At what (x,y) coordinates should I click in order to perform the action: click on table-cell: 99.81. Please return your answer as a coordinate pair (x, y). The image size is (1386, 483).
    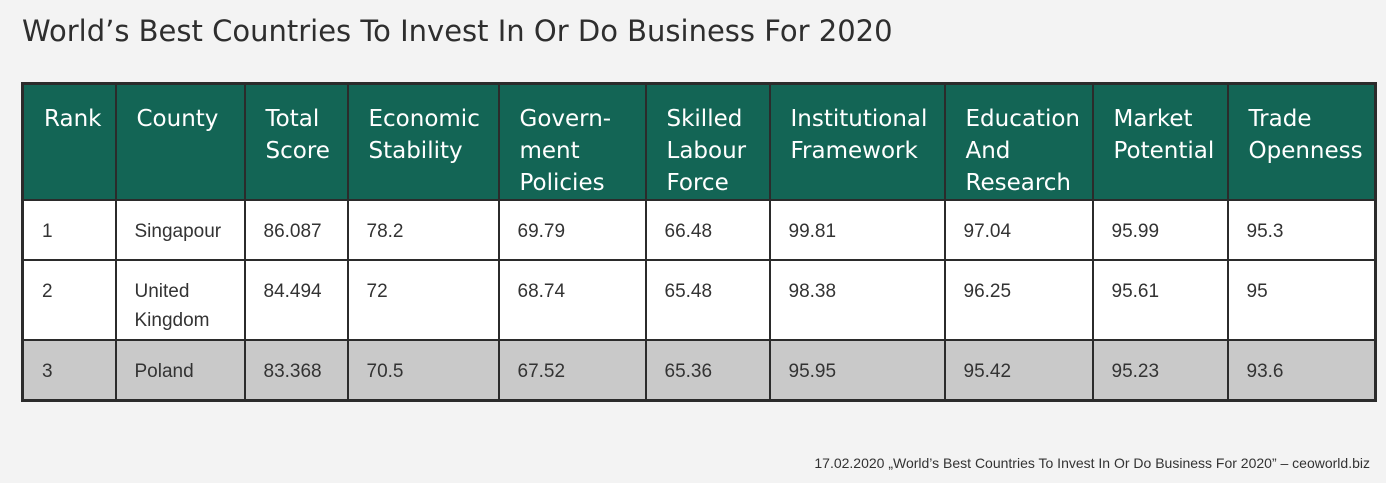
    Looking at the image, I should click on (857, 230).